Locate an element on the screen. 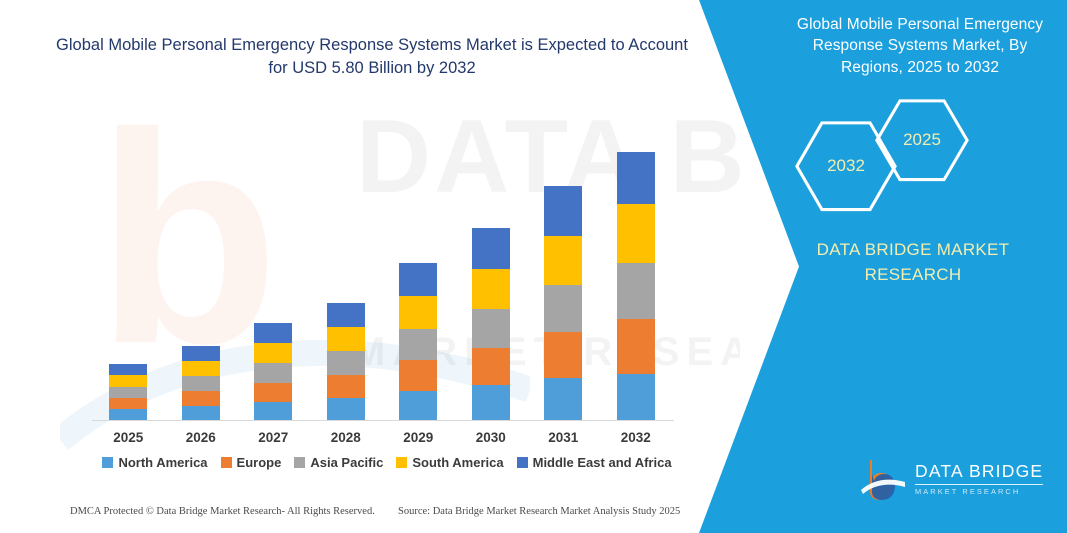 The width and height of the screenshot is (1067, 533). bar-2025 is located at coordinates (128, 392).